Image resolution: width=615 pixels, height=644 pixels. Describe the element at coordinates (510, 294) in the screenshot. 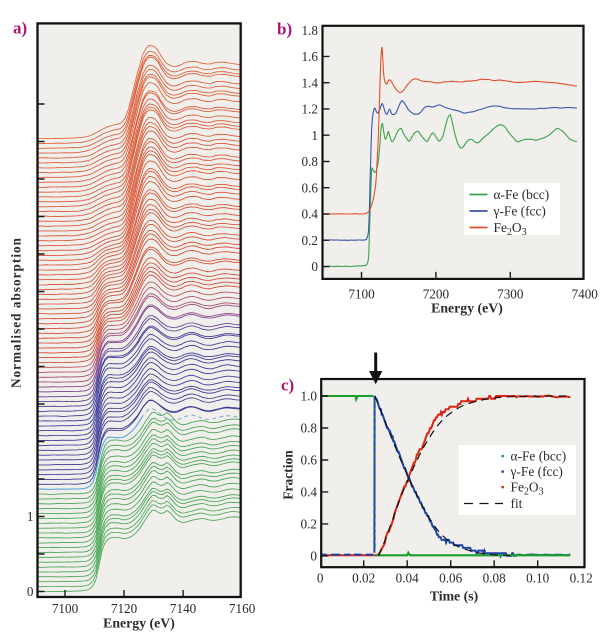

I see `svg-text: 7300` at that location.